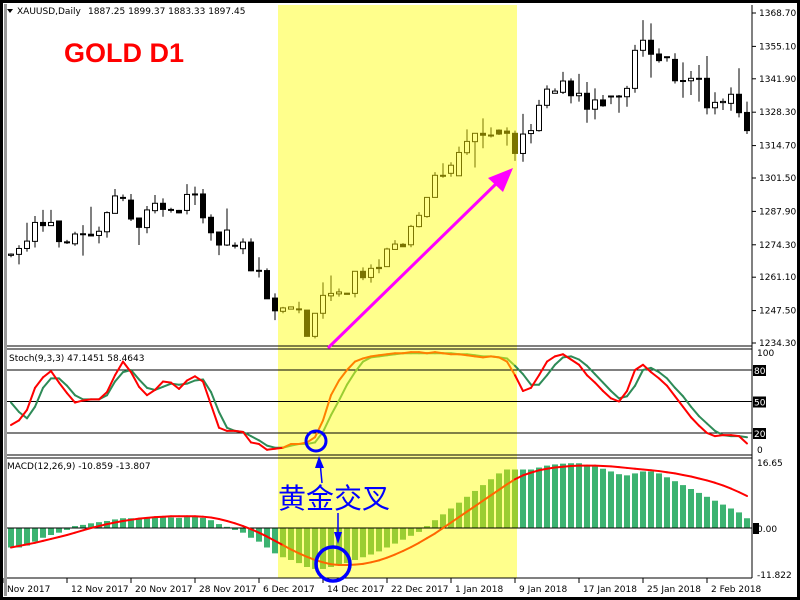 This screenshot has height=600, width=800. What do you see at coordinates (777, 344) in the screenshot?
I see `price-tick-label: 1234.30` at bounding box center [777, 344].